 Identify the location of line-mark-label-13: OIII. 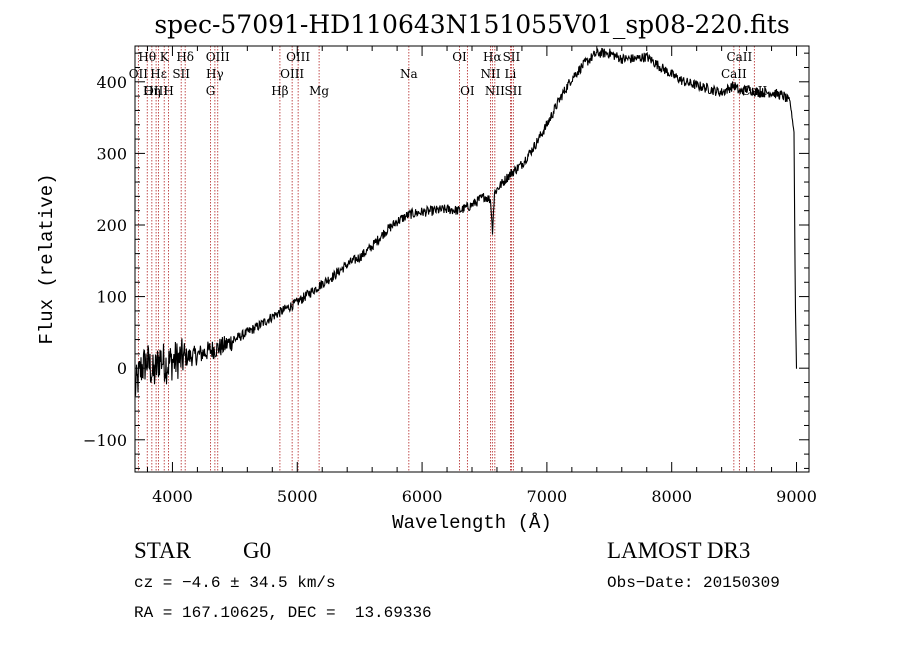
(292, 74).